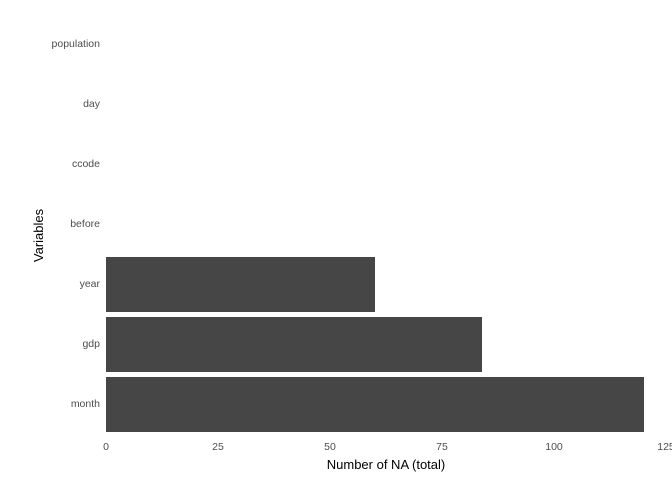 The height and width of the screenshot is (480, 672). What do you see at coordinates (106, 447) in the screenshot?
I see `x-tick-label-0: 0` at bounding box center [106, 447].